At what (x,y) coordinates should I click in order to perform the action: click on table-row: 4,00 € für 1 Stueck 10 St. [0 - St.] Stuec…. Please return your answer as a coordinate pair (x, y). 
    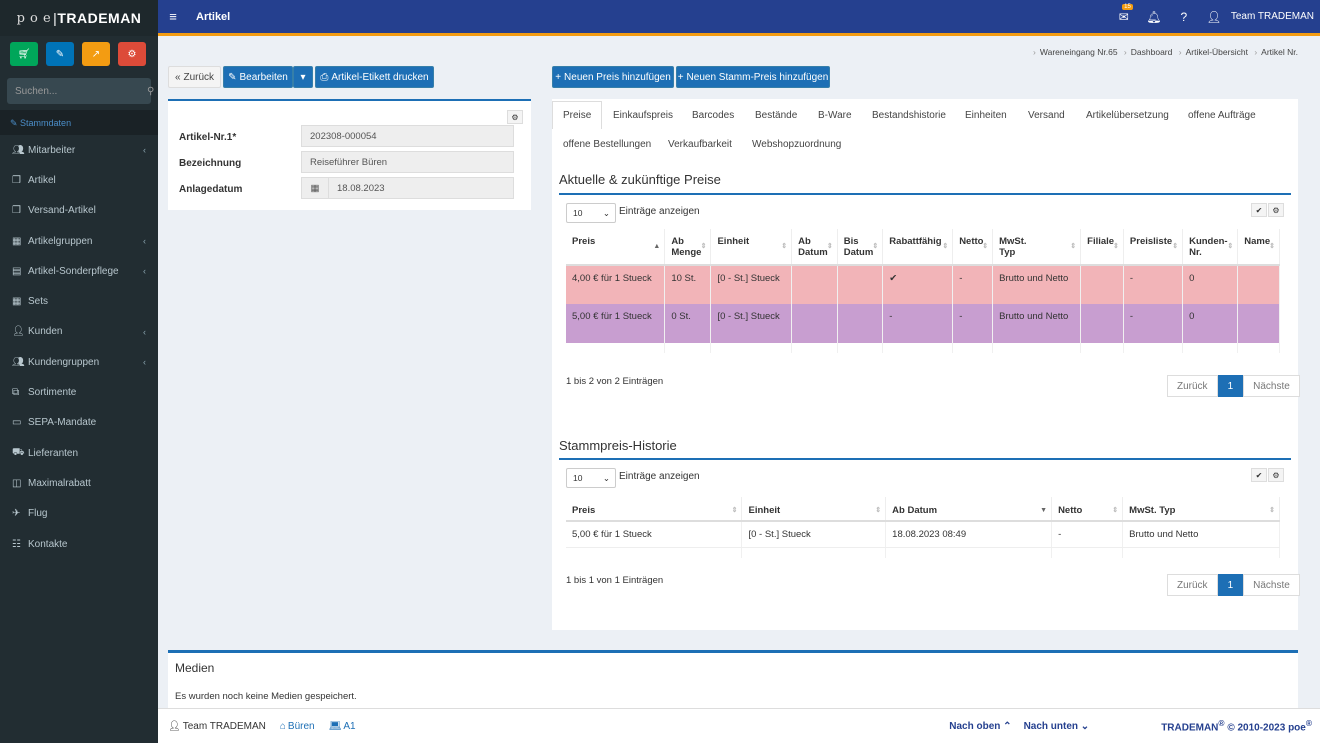
    Looking at the image, I should click on (923, 284).